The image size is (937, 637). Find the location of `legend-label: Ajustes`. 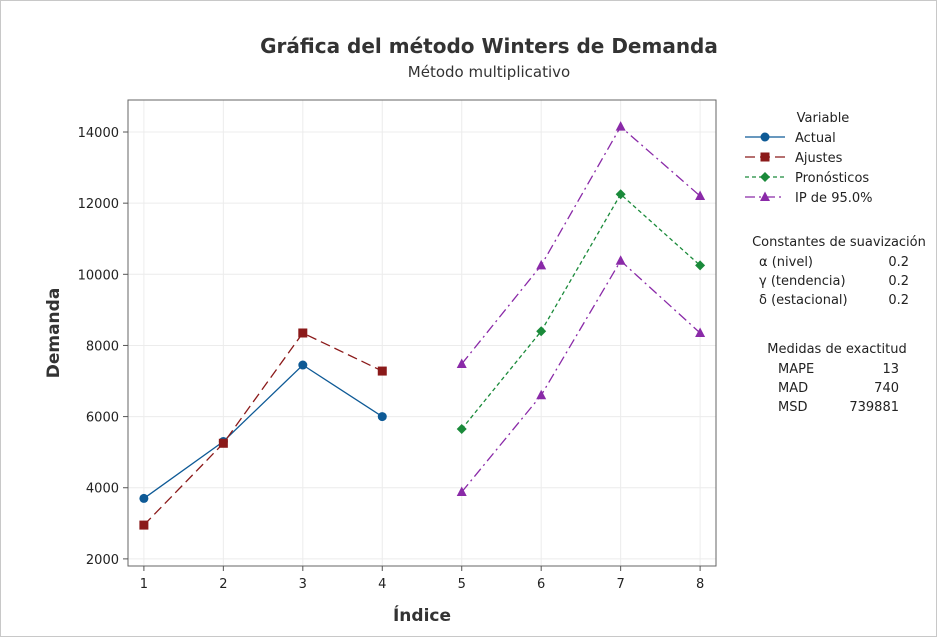

legend-label: Ajustes is located at coordinates (819, 158).